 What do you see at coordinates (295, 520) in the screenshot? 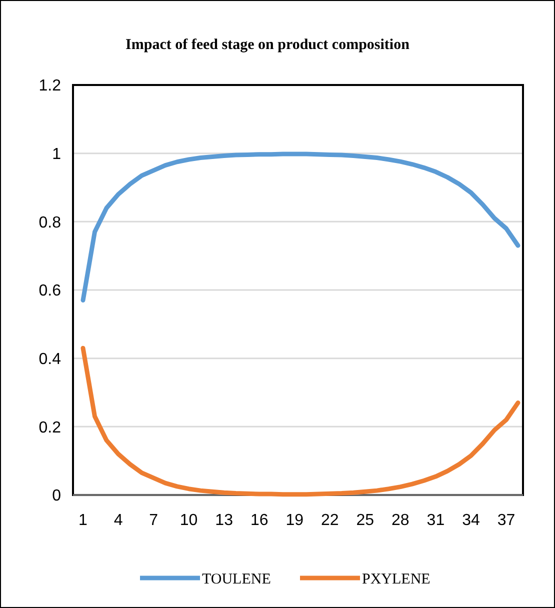
I see `x-tick-label: 19` at bounding box center [295, 520].